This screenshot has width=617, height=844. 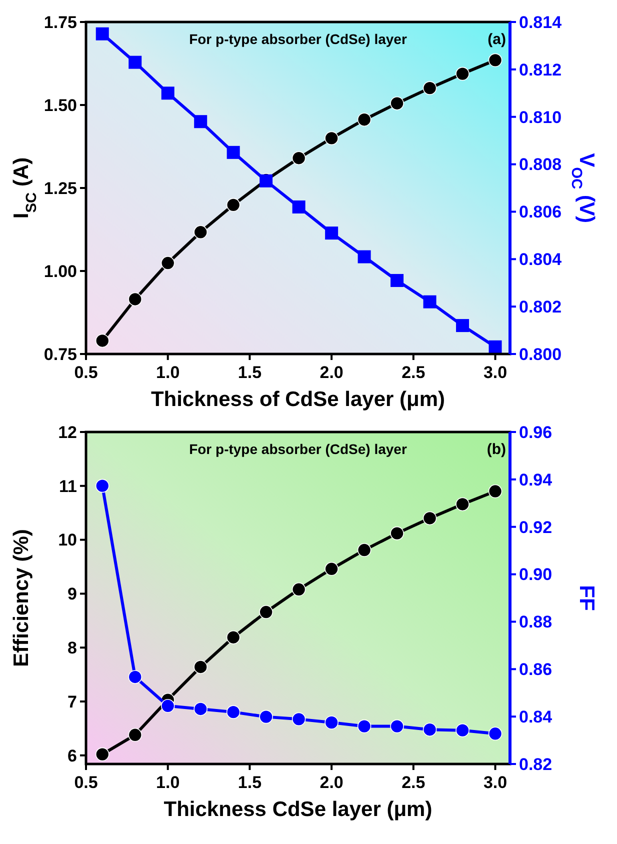 What do you see at coordinates (60, 271) in the screenshot?
I see `y-tick-label: 1.00` at bounding box center [60, 271].